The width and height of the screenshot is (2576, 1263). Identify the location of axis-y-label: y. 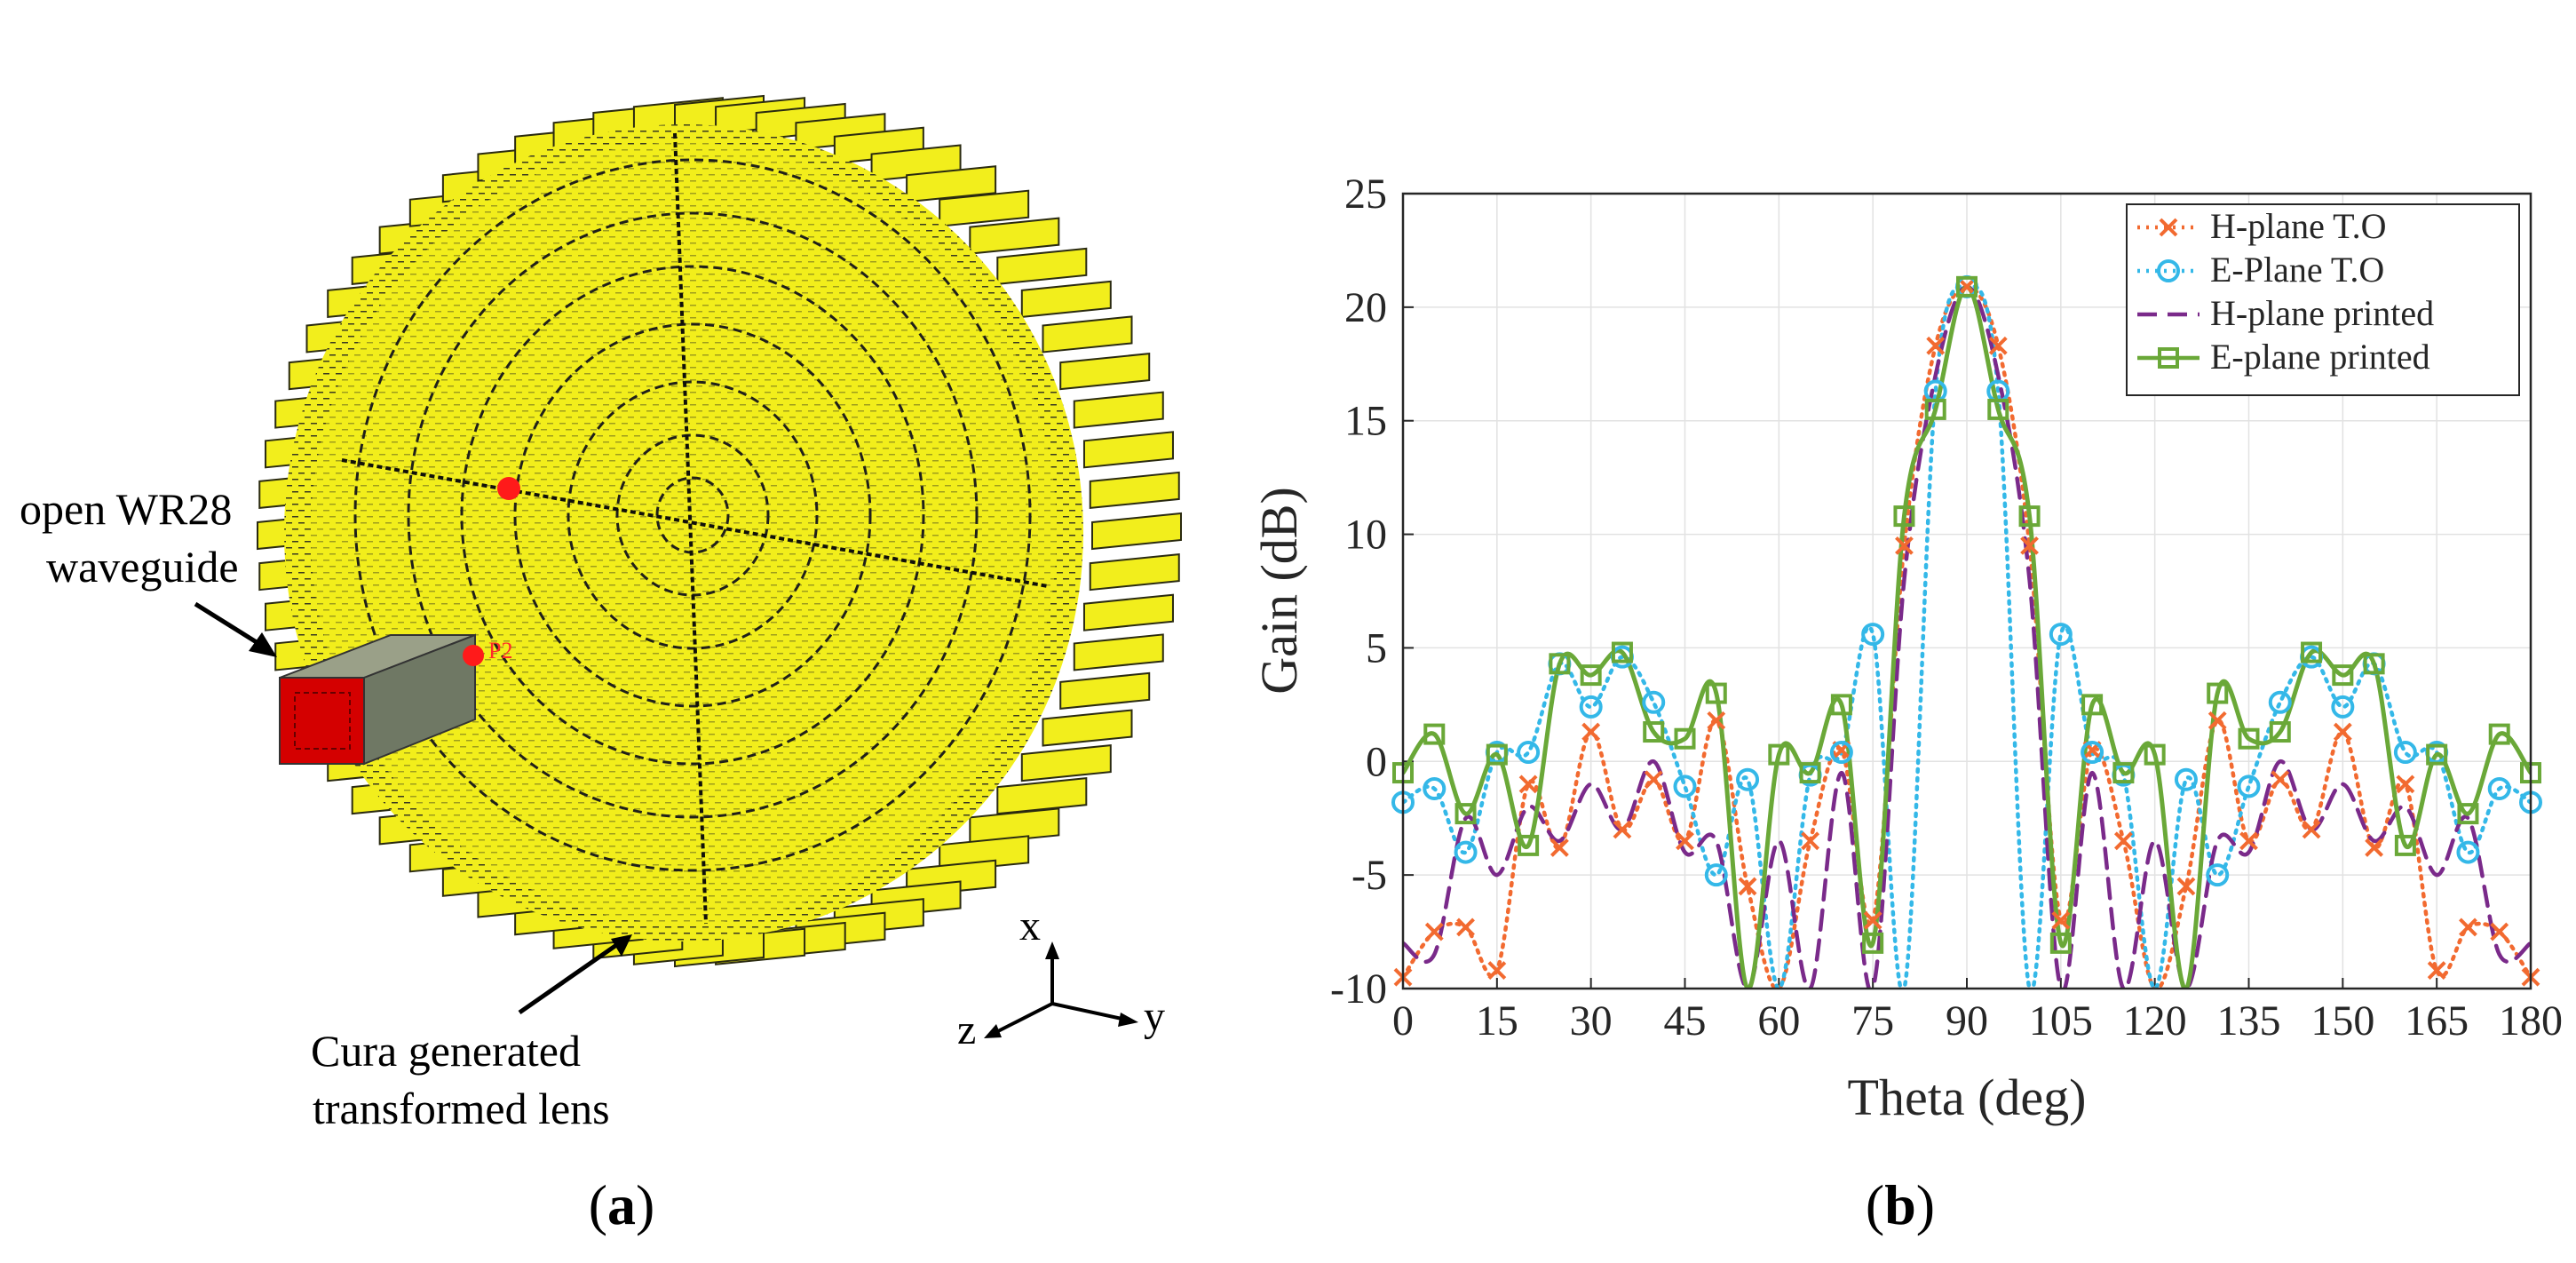
(1155, 1016).